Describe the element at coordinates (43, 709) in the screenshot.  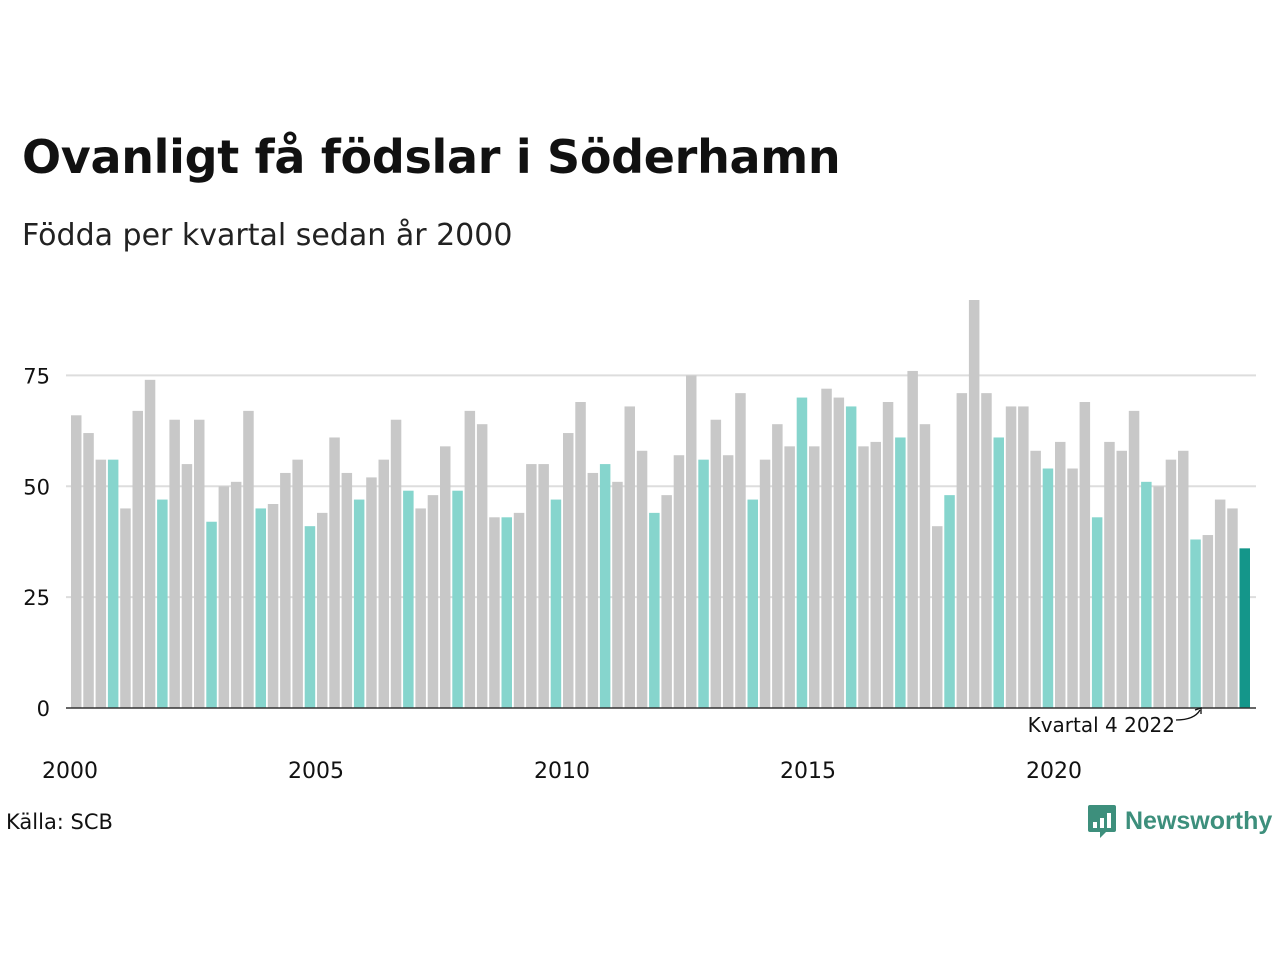
I see `y-tick-label: 0` at that location.